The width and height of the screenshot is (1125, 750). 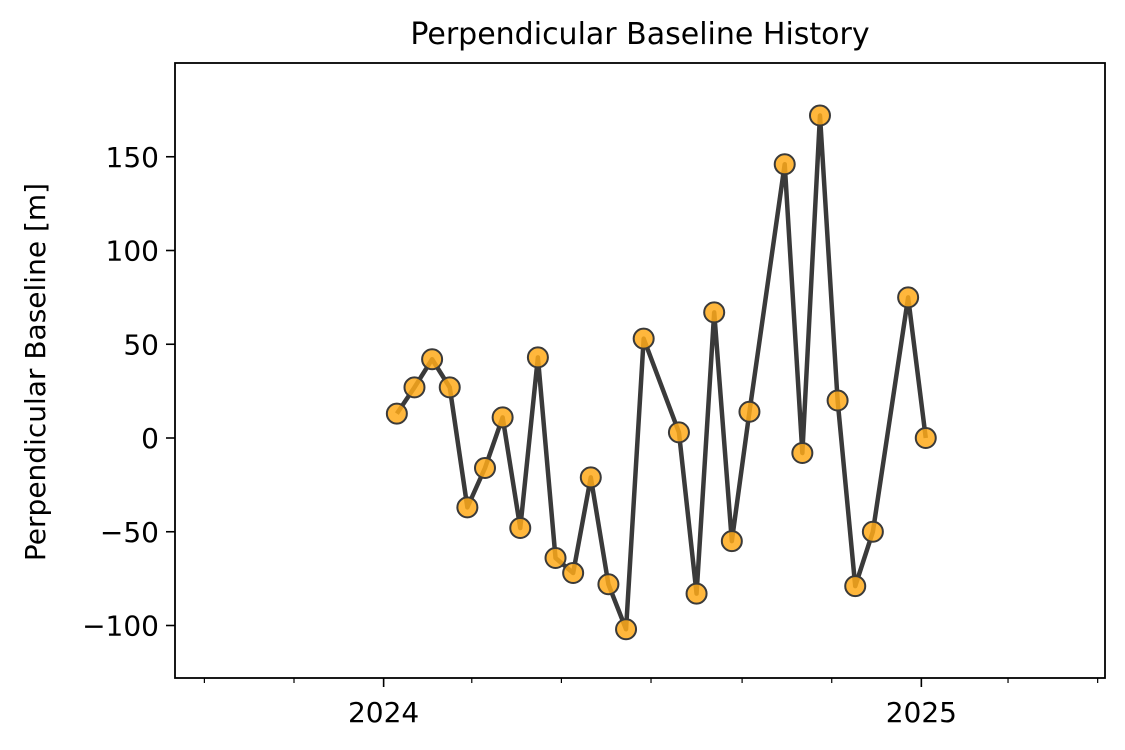 I want to click on y-tick-label: 0, so click(x=150, y=438).